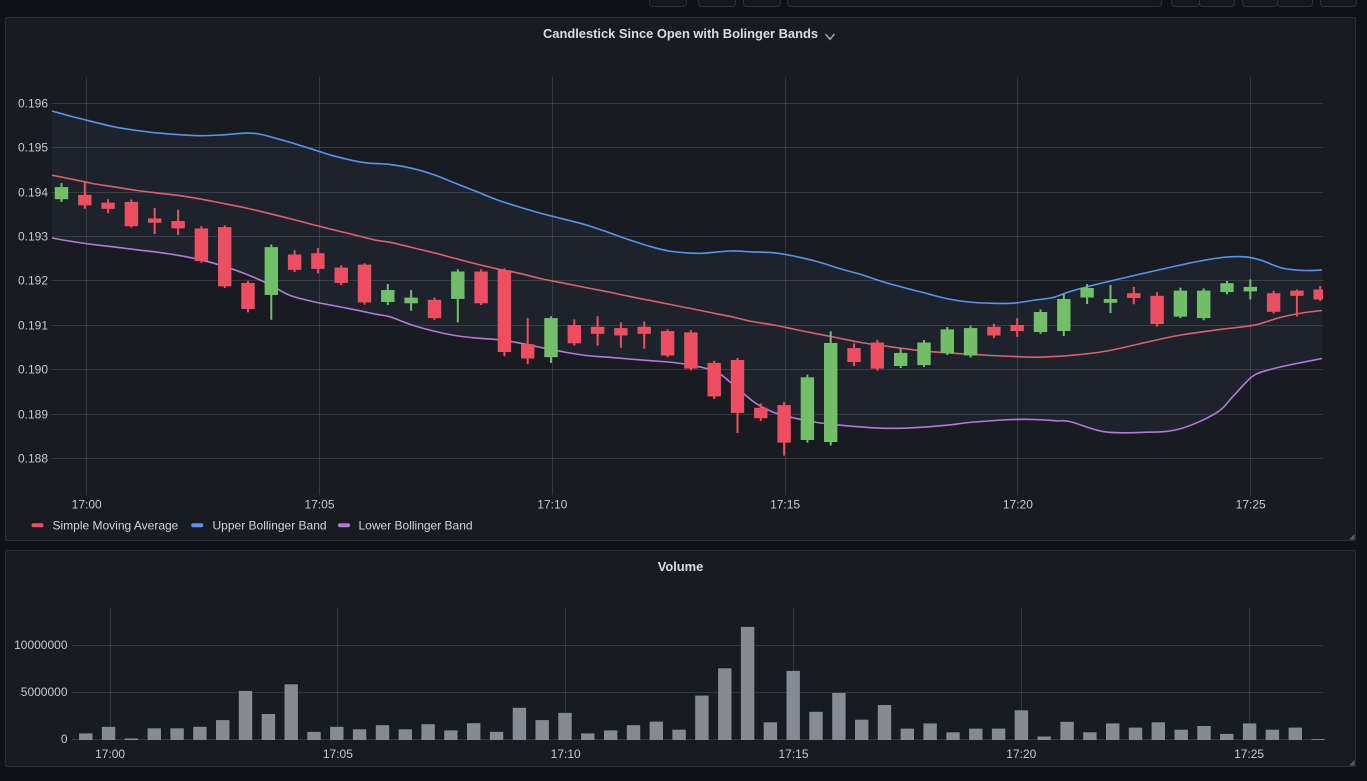  Describe the element at coordinates (33, 104) in the screenshot. I see `svg-text: 0.196` at that location.